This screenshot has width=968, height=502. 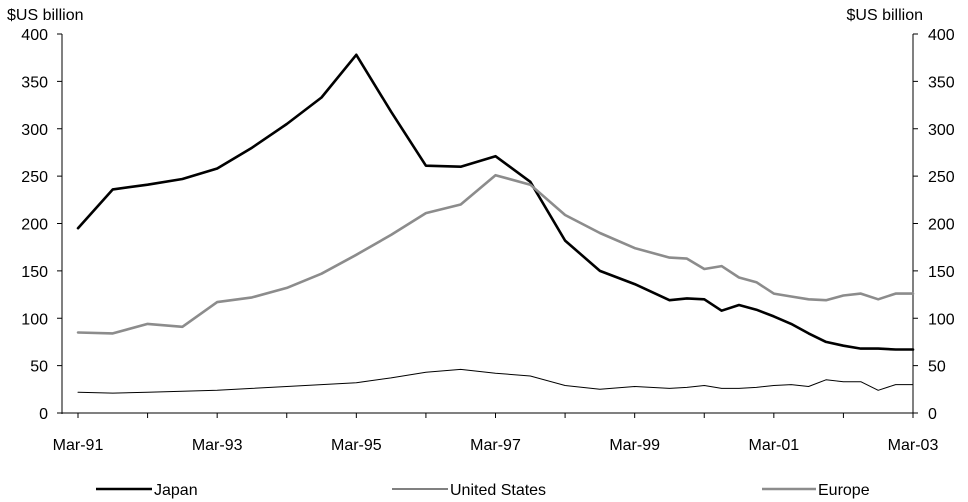 I want to click on right-y-tick-label: 300, so click(x=941, y=130).